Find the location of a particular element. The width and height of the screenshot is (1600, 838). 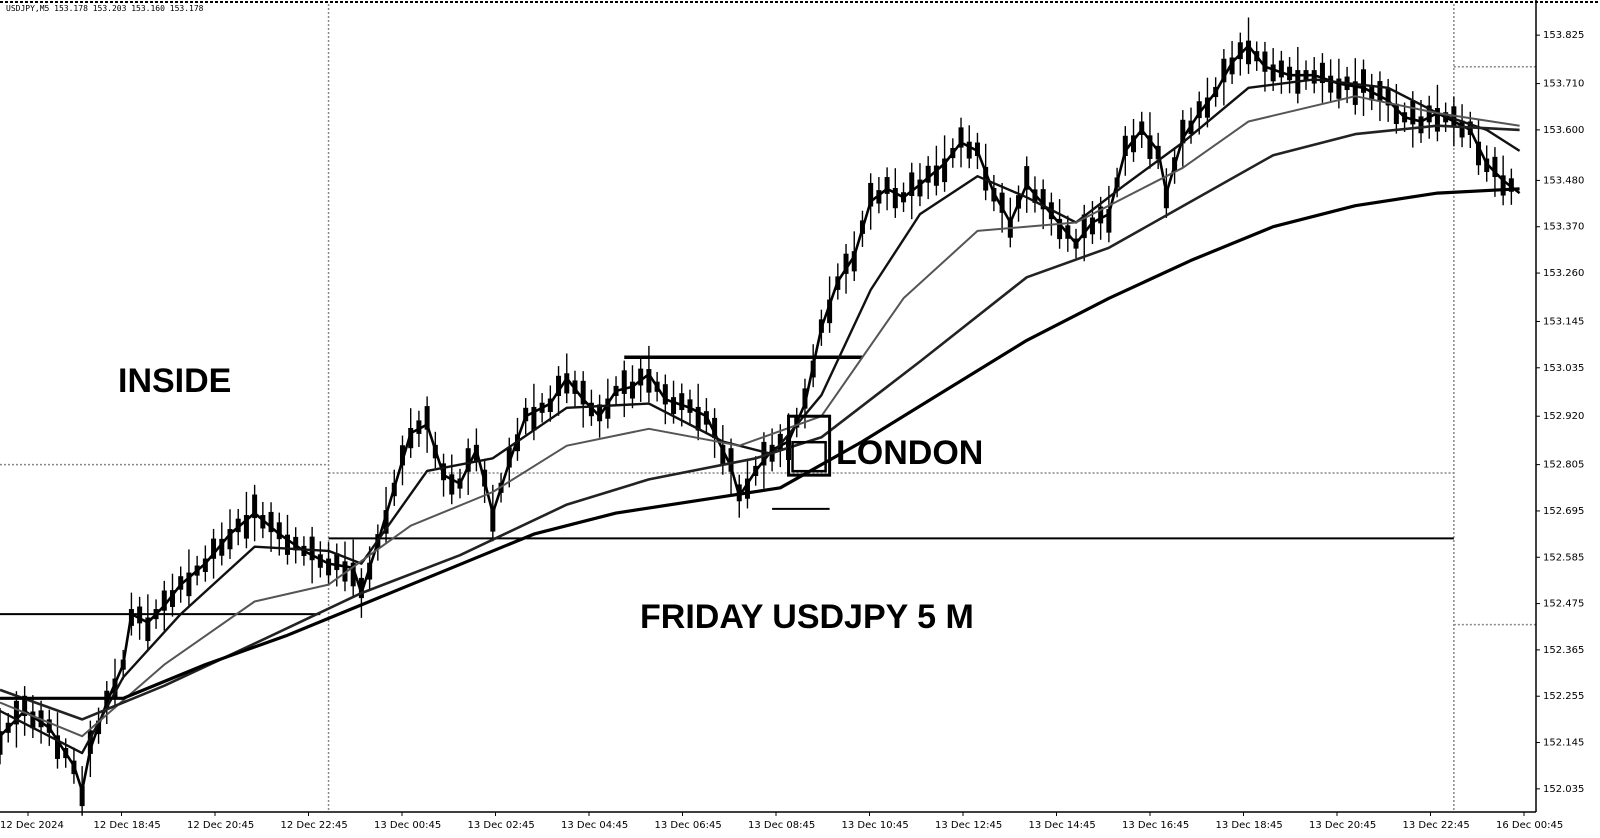

x-tick-label: 12 Dec 2024 is located at coordinates (32, 825).